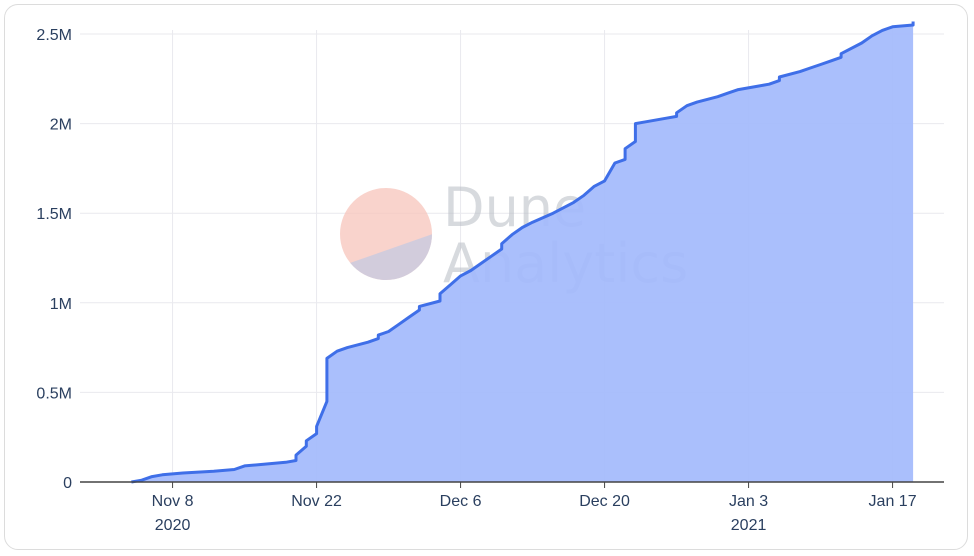  I want to click on x-tick-label: Nov 22, so click(316, 501).